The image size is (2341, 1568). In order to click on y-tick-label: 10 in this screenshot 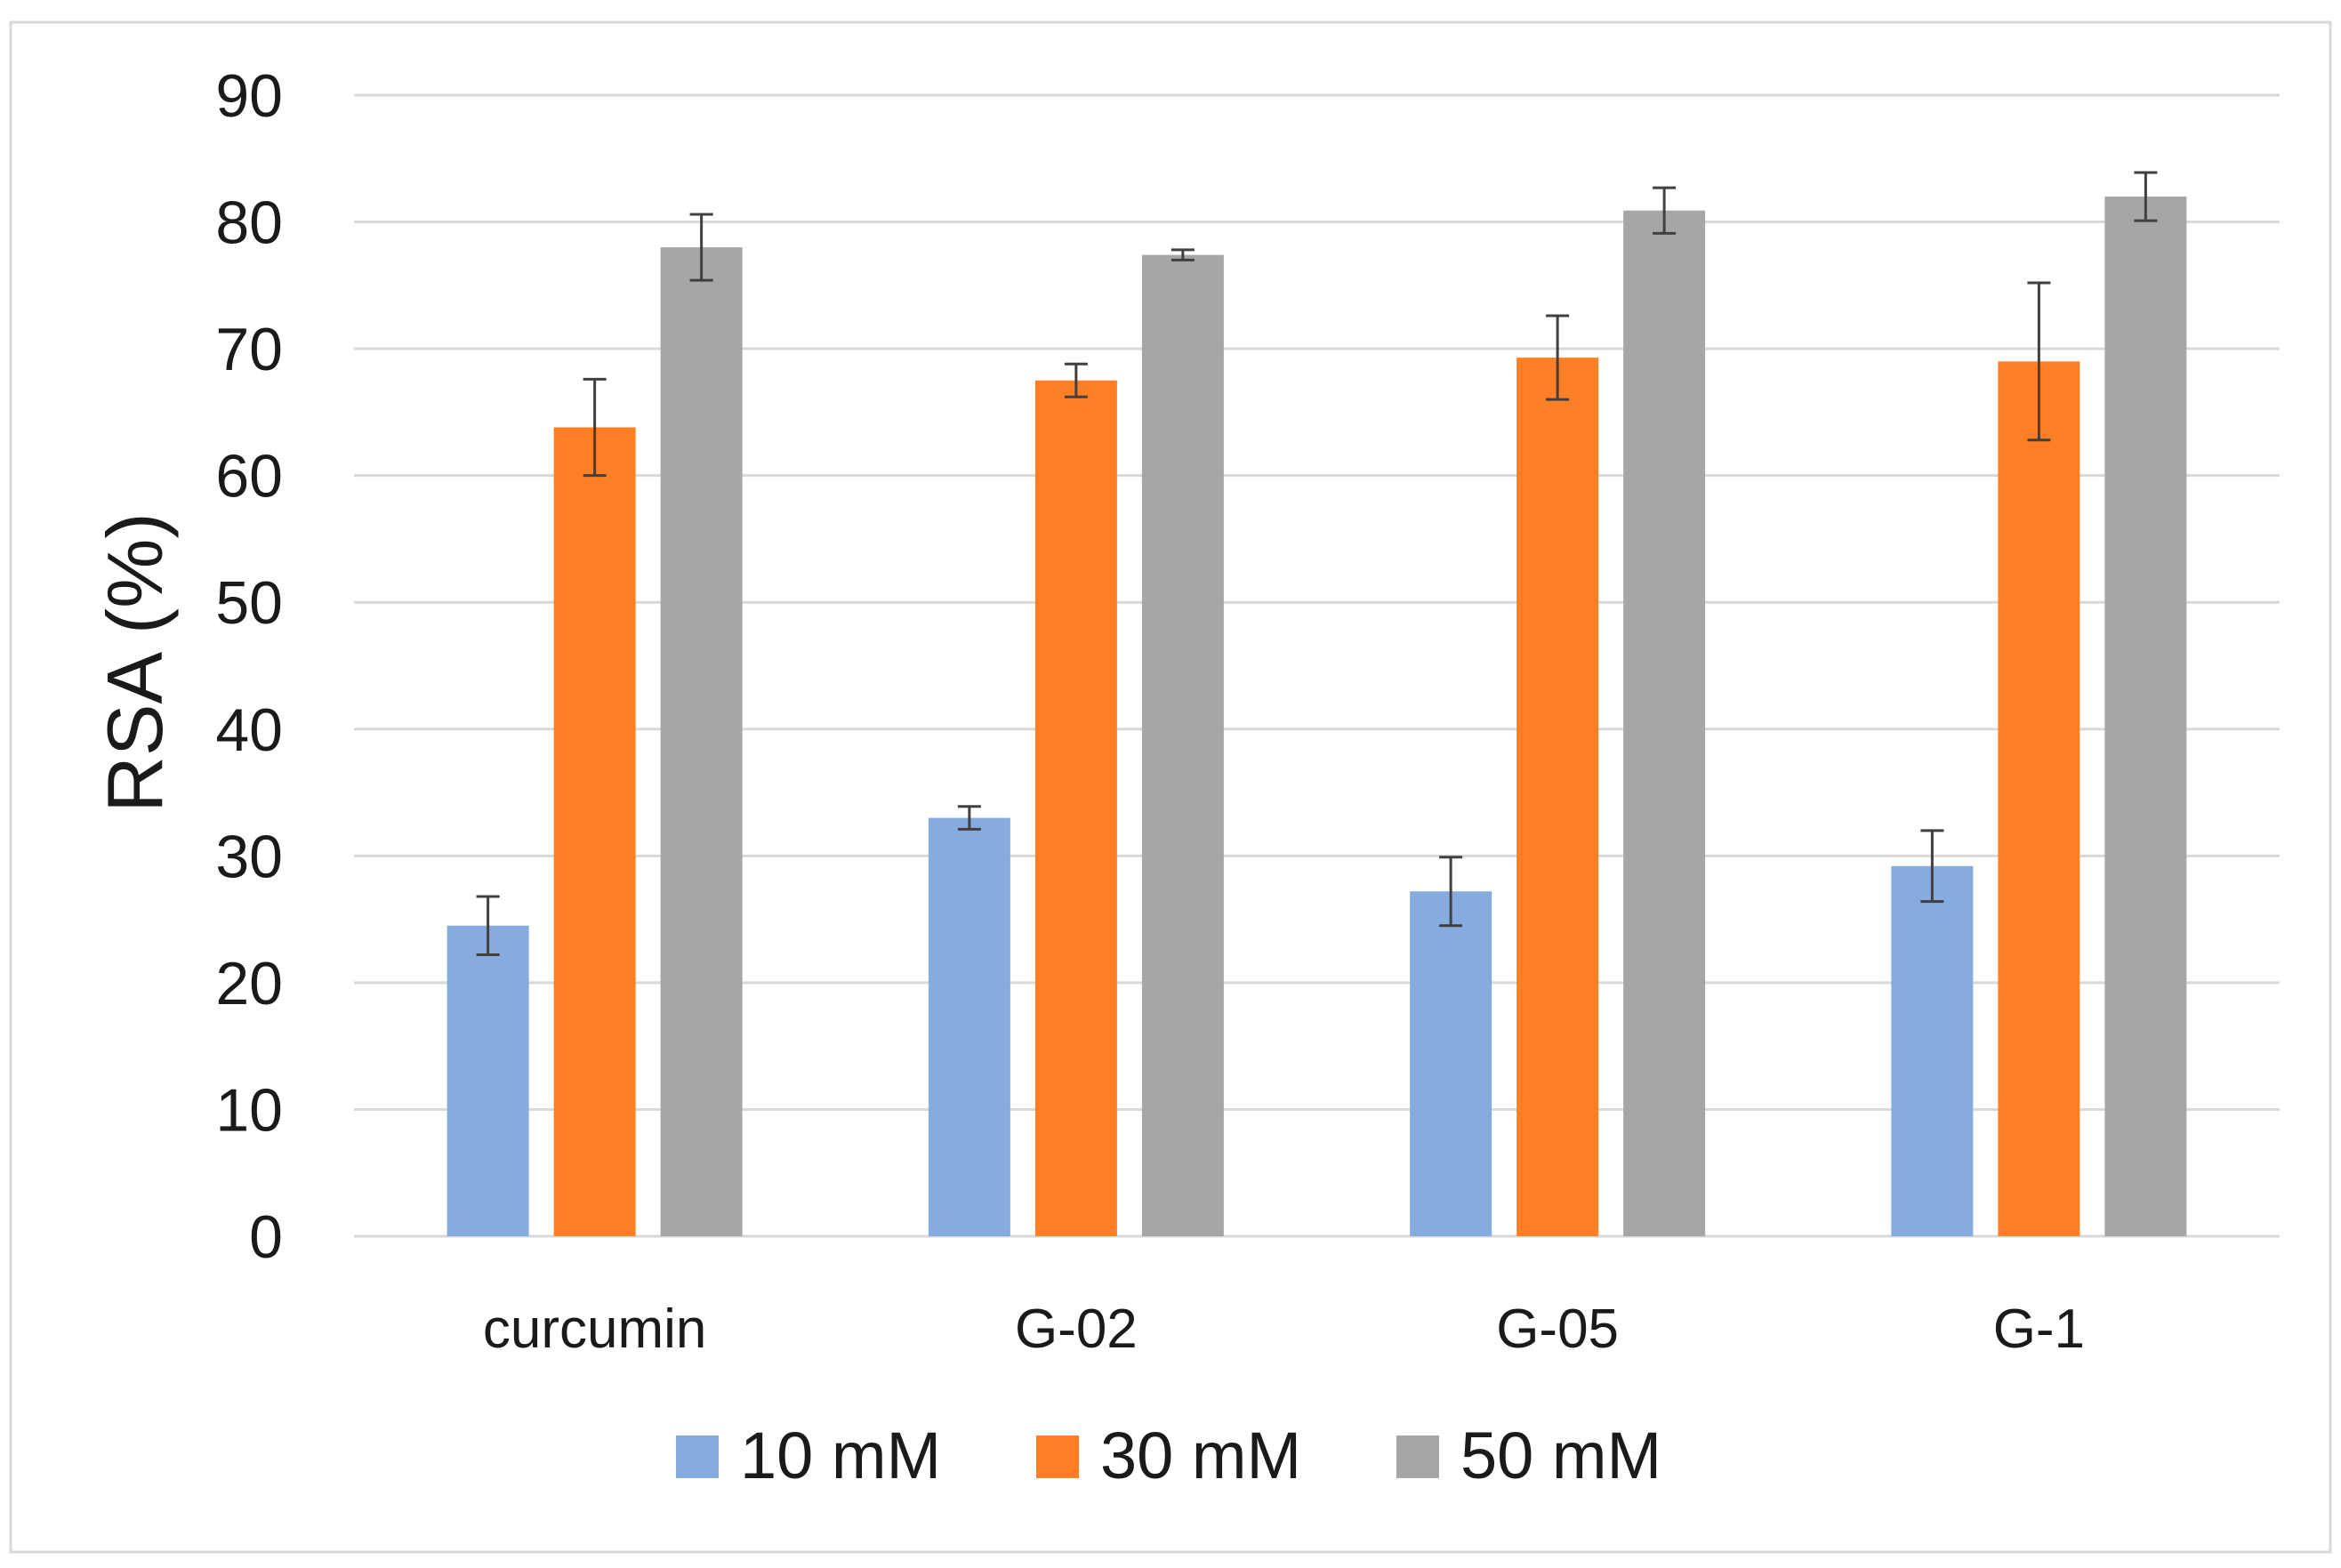, I will do `click(249, 1110)`.